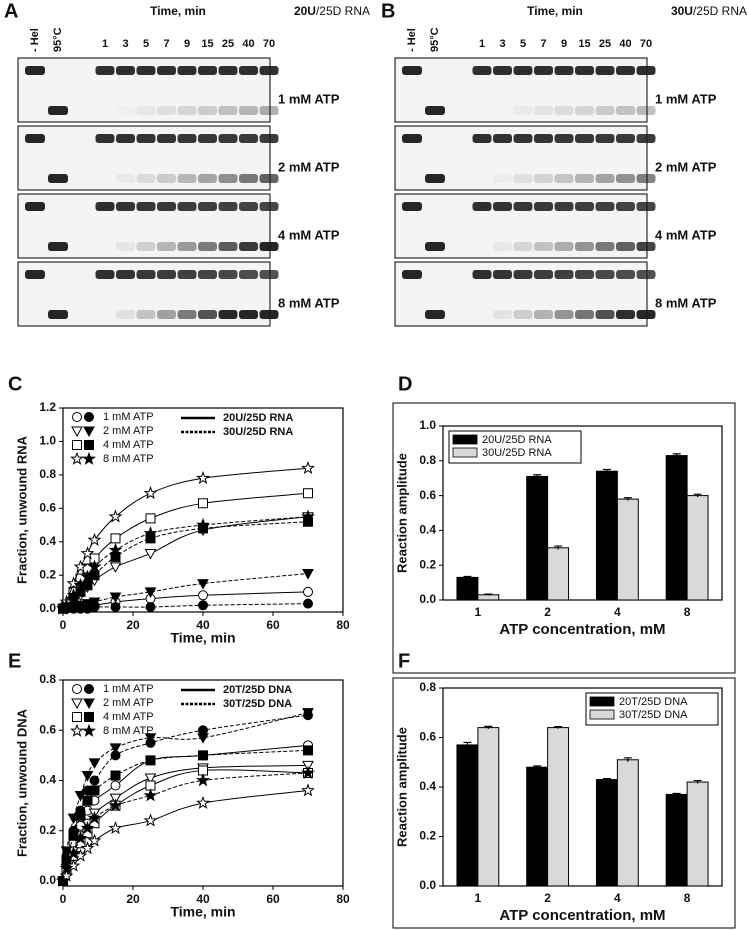 The height and width of the screenshot is (930, 747). Describe the element at coordinates (125, 44) in the screenshot. I see `time-label: 3` at that location.